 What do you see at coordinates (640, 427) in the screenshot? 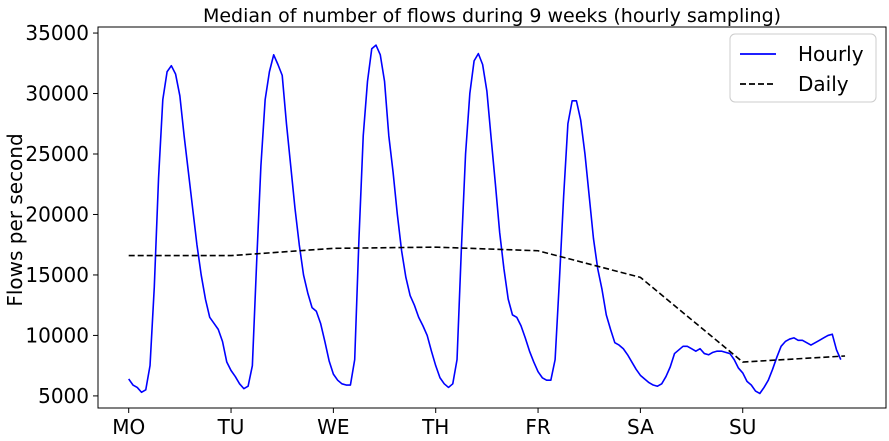
I see `x-tick-label: SA` at bounding box center [640, 427].